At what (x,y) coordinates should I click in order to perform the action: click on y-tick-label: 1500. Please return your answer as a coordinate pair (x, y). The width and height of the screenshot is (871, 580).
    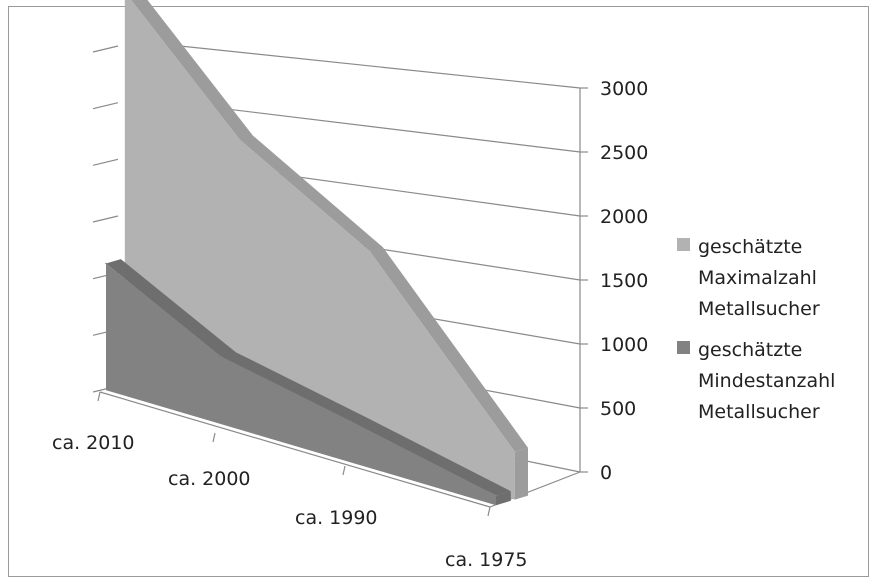
    Looking at the image, I should click on (624, 281).